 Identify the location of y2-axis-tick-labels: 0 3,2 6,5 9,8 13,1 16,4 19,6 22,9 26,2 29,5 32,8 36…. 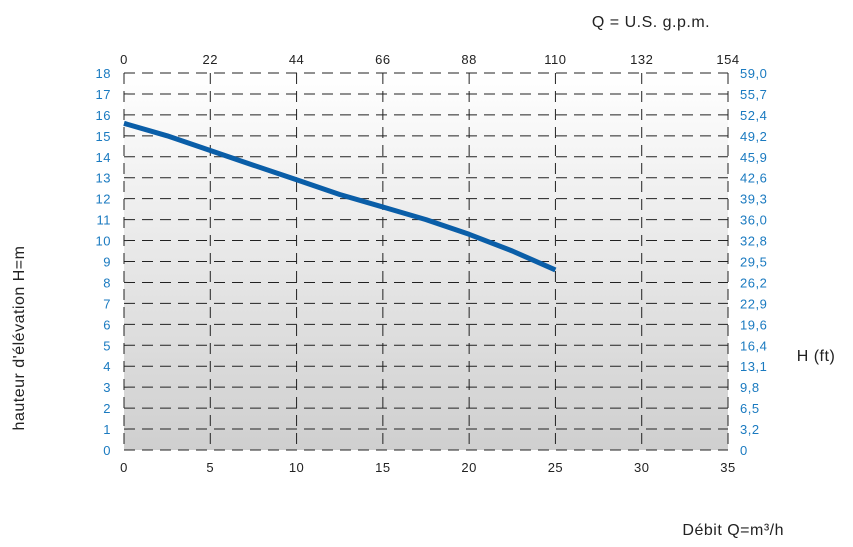
(753, 262).